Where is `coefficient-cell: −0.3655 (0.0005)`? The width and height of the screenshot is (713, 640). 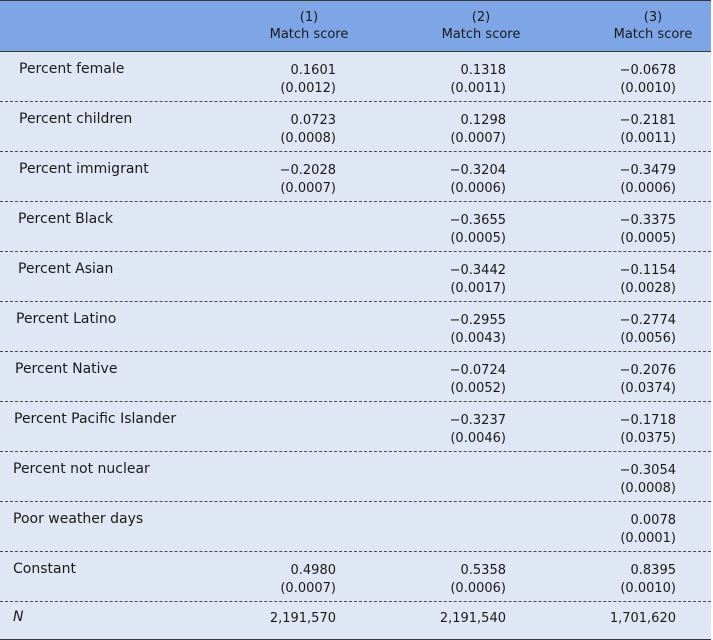
coefficient-cell: −0.3655 (0.0005) is located at coordinates (451, 230).